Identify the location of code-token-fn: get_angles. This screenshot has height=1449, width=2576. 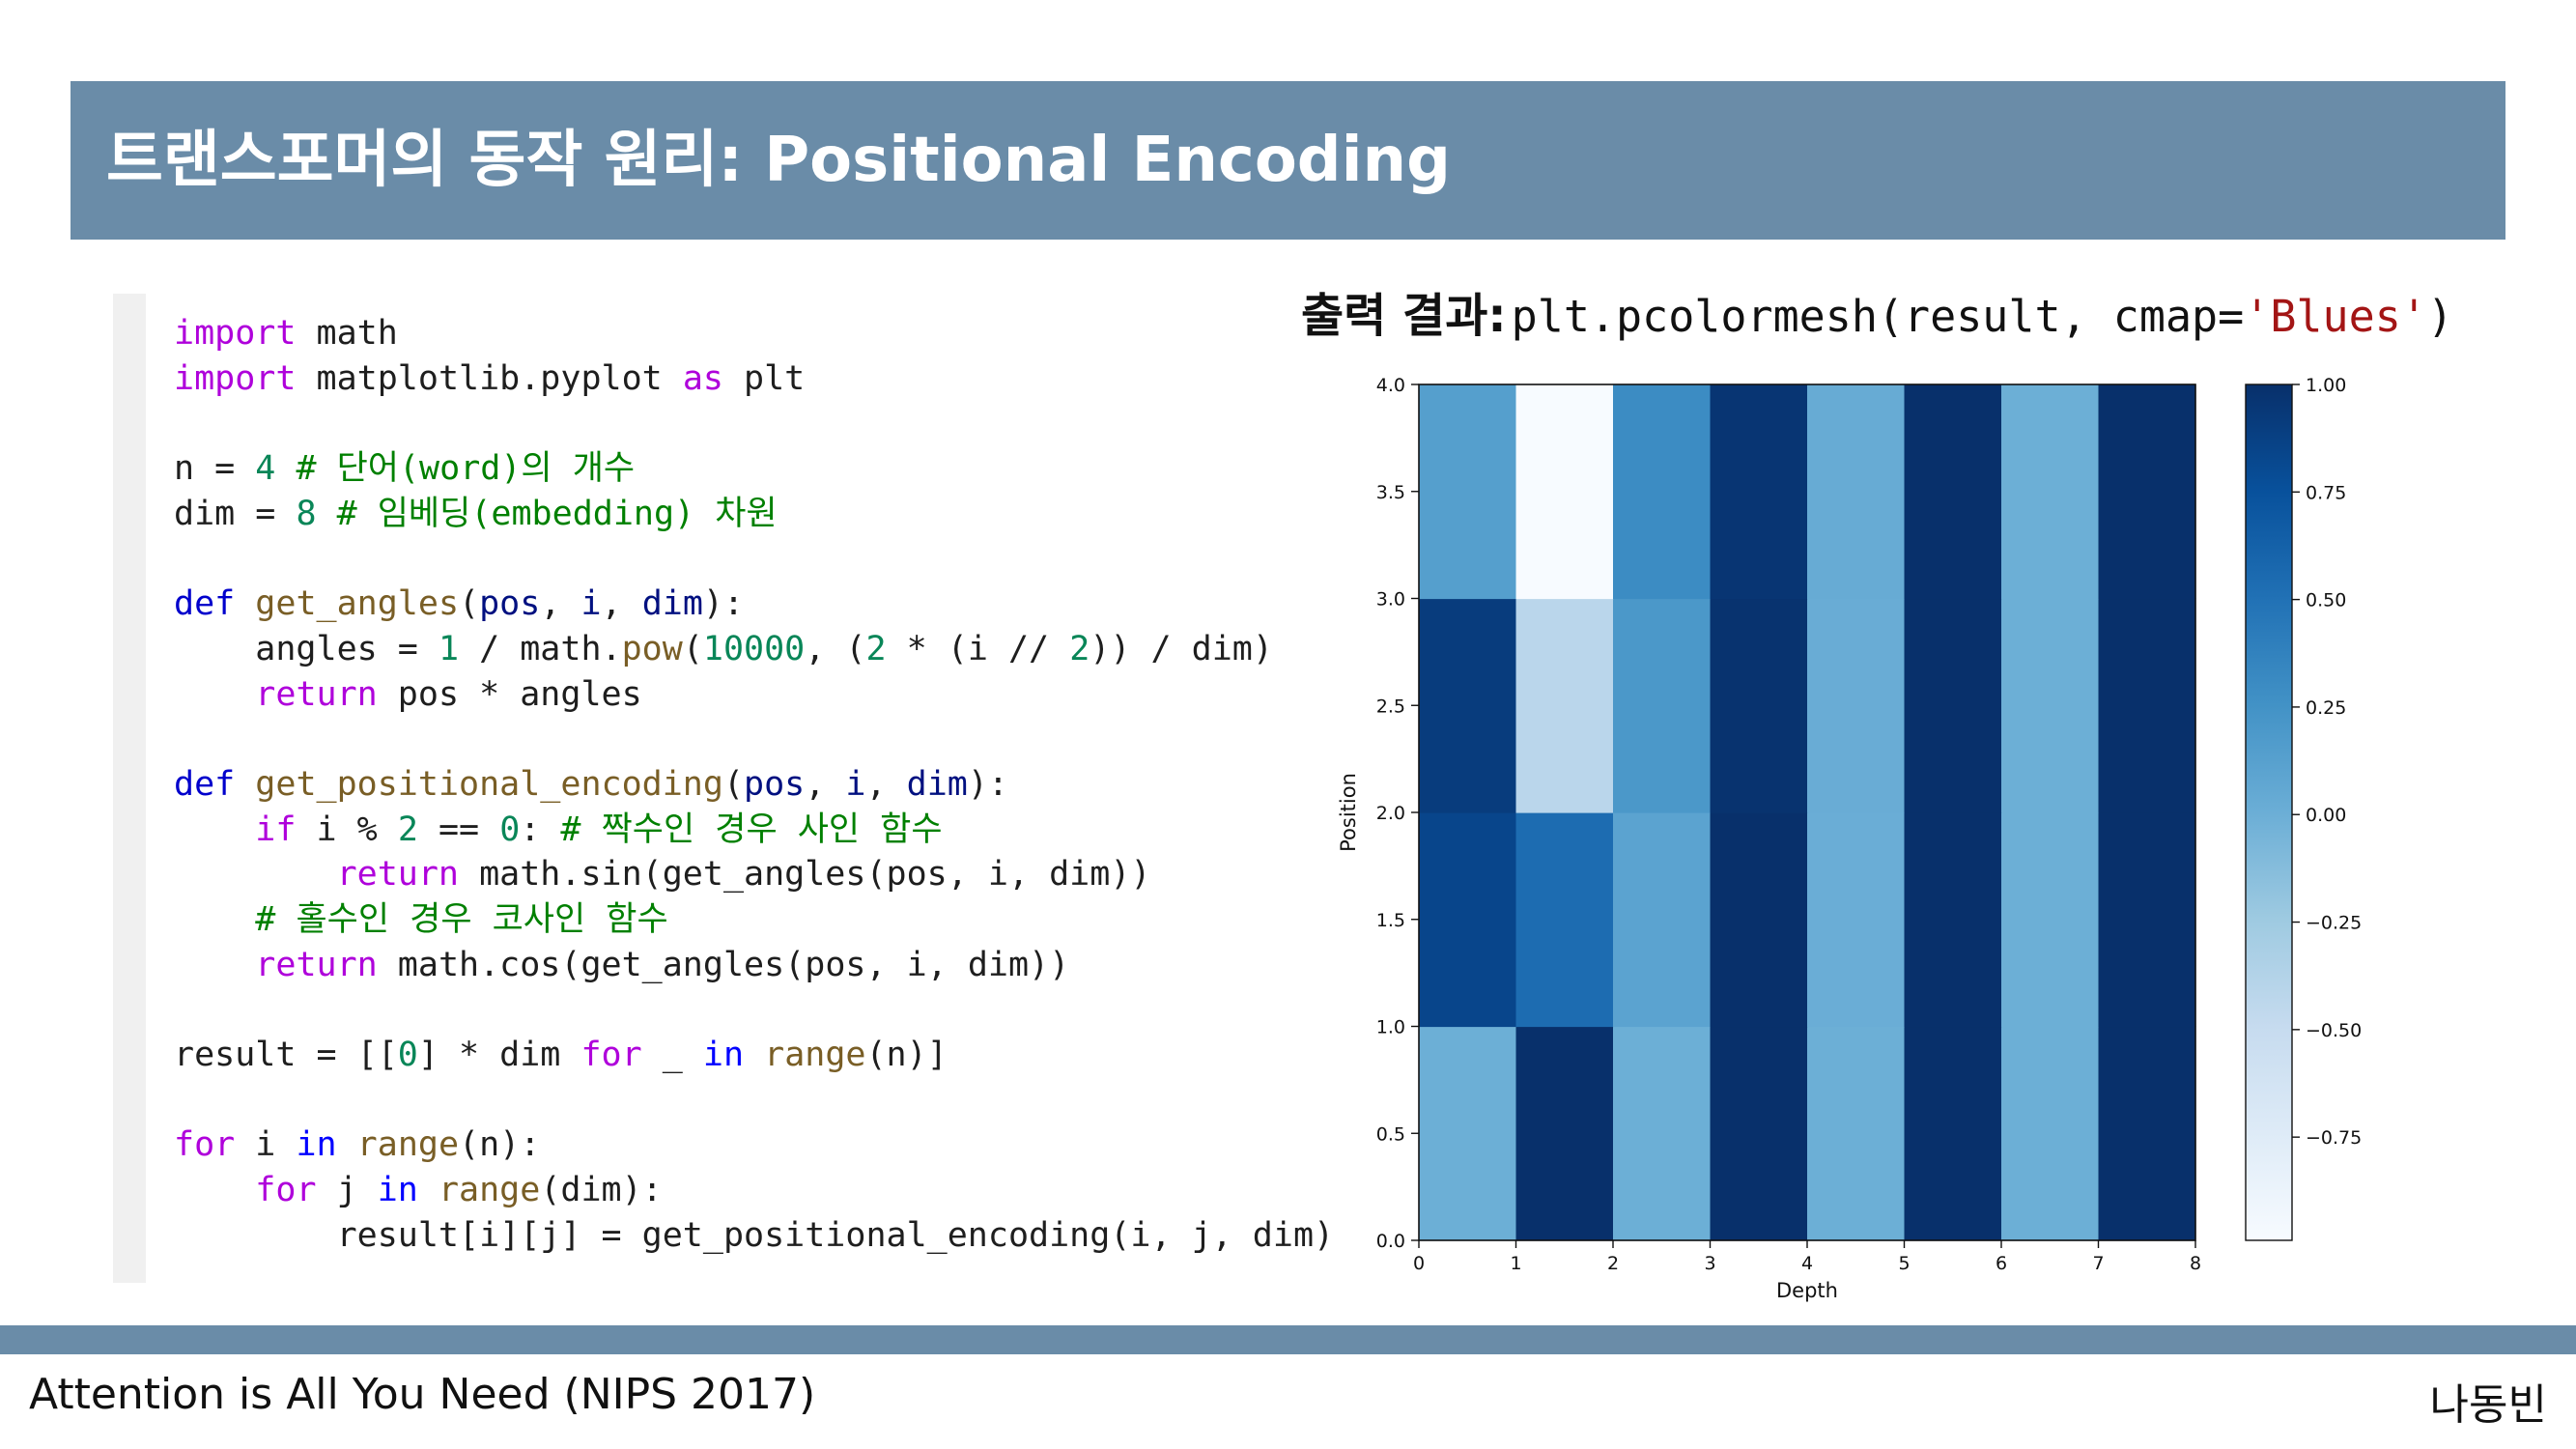
(357, 604).